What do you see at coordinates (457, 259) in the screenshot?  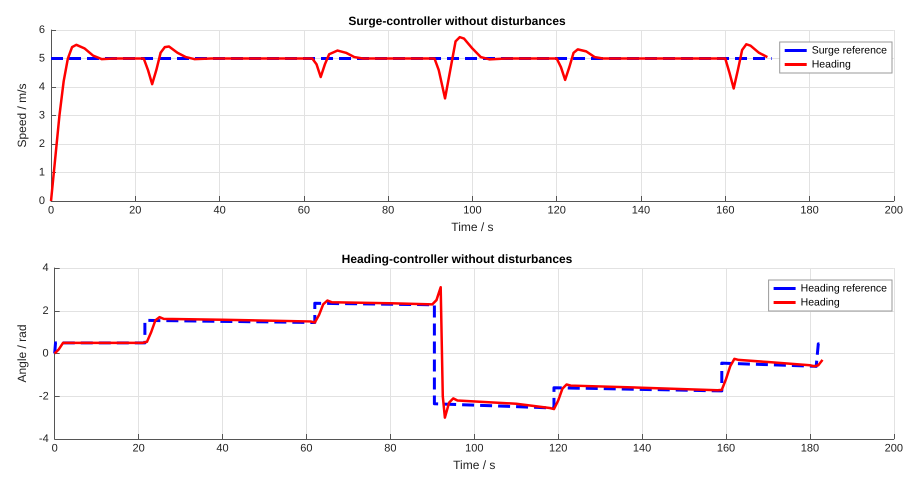 I see `chart-title: Heading-controller without disturbances` at bounding box center [457, 259].